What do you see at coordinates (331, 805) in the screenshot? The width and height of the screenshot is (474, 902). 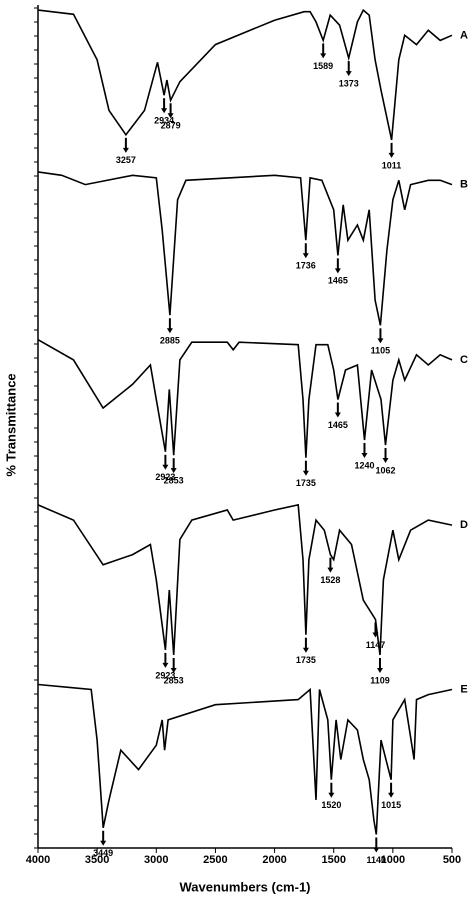 I see `annotation-label: 1520` at bounding box center [331, 805].